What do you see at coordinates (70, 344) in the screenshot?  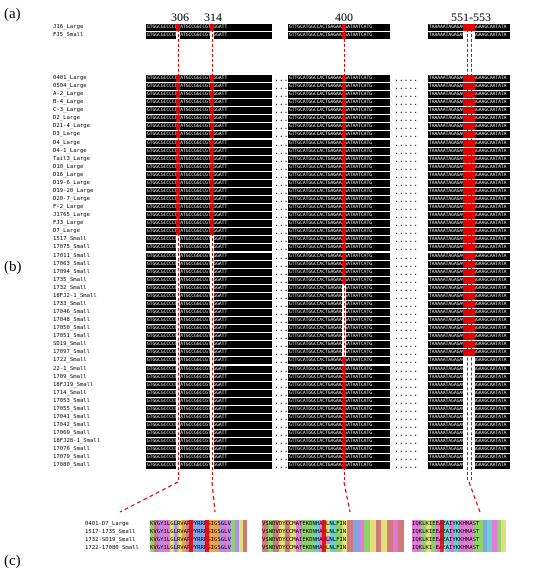 I see `panel_b-row-name: SD19_Small` at bounding box center [70, 344].